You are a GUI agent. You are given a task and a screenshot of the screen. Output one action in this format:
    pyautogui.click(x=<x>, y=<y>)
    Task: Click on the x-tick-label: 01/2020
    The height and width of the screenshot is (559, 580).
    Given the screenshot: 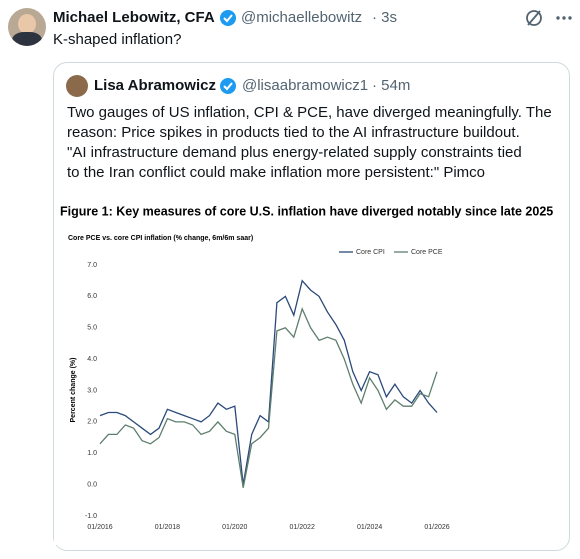 What is the action you would take?
    pyautogui.click(x=234, y=527)
    